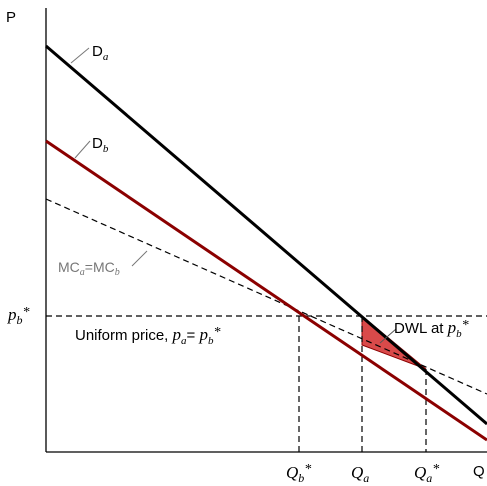 This screenshot has height=486, width=487. What do you see at coordinates (426, 473) in the screenshot?
I see `x-tick-qa-star: Qa*` at bounding box center [426, 473].